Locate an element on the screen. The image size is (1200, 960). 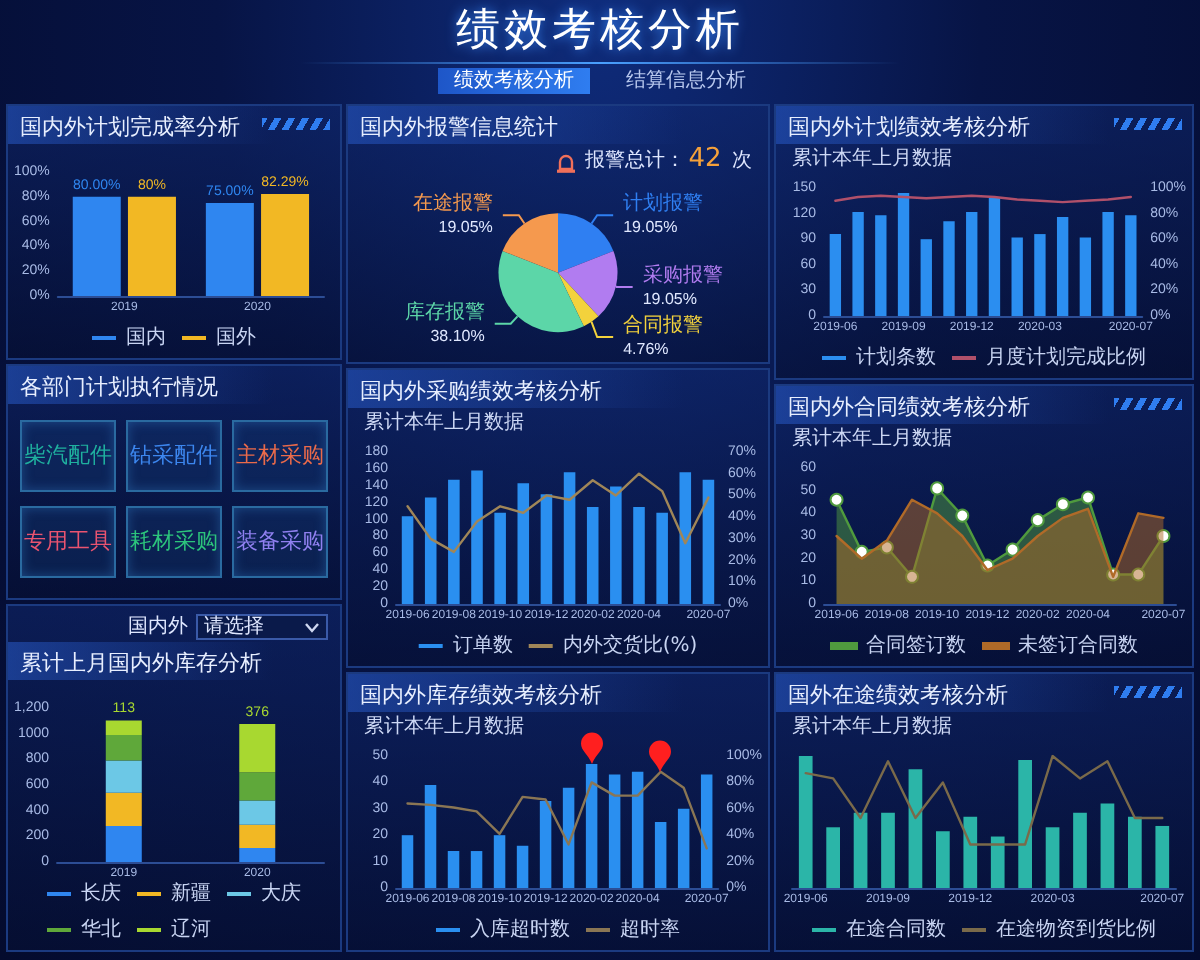
legend-label: 辽河 is located at coordinates (191, 929).